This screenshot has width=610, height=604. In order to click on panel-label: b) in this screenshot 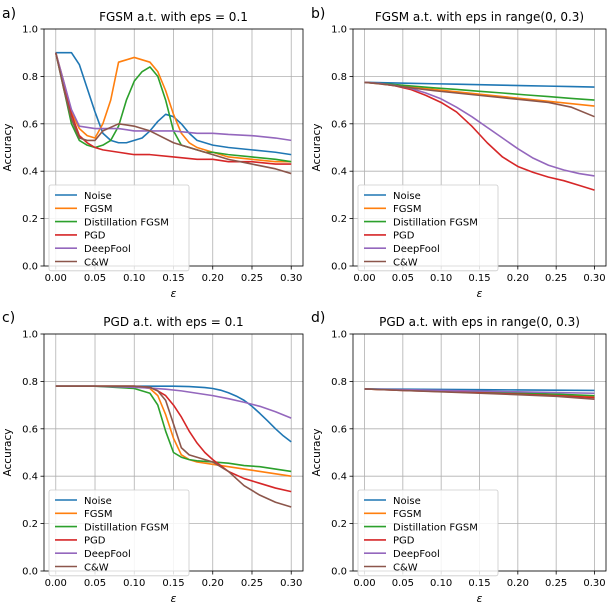, I will do `click(318, 14)`.